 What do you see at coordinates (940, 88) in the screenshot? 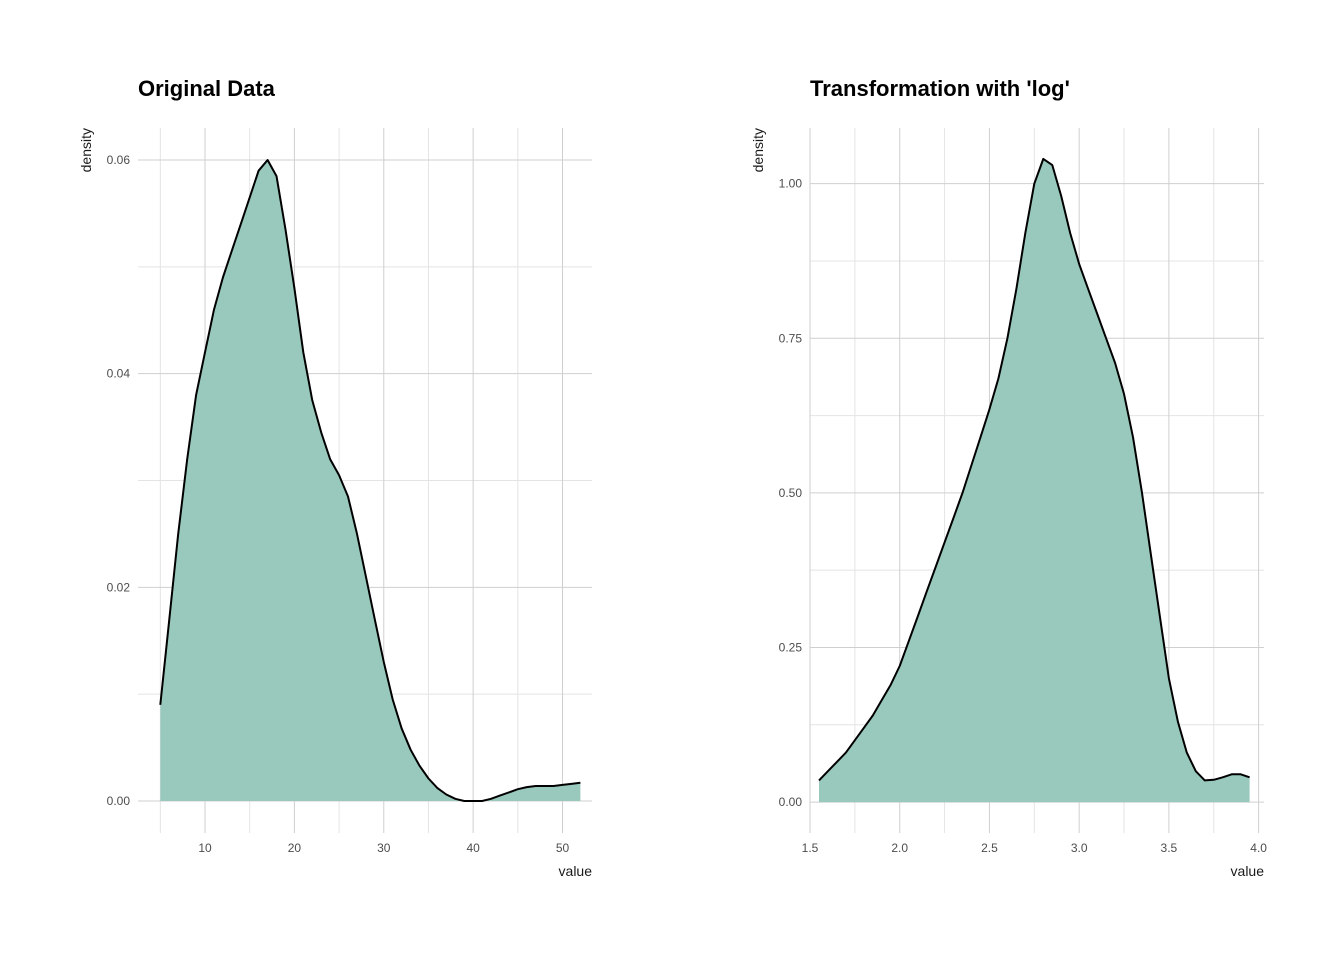
I see `chart-title: Transformation with 'log'` at bounding box center [940, 88].